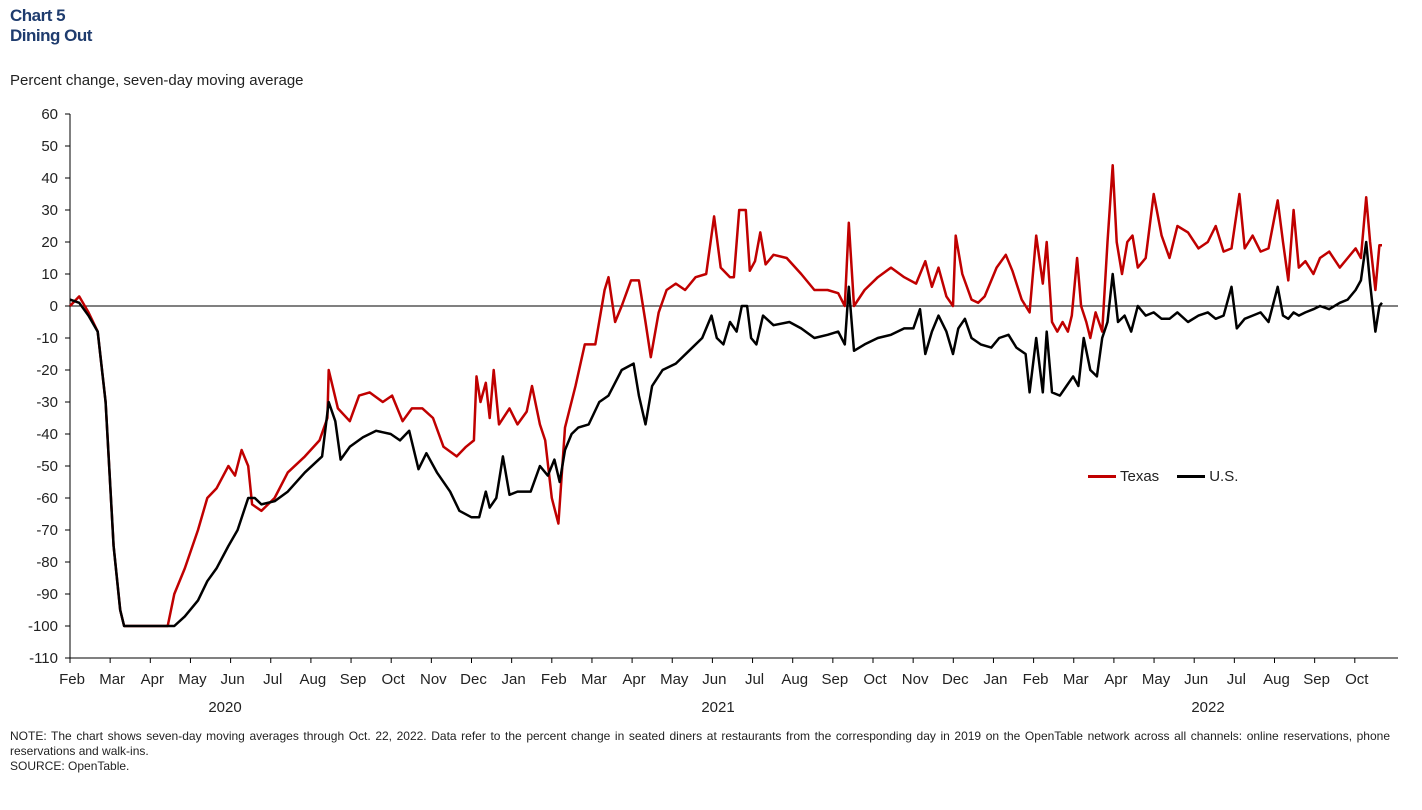  Describe the element at coordinates (157, 80) in the screenshot. I see `y-axis-label: Percent change, seven-day moving average` at that location.